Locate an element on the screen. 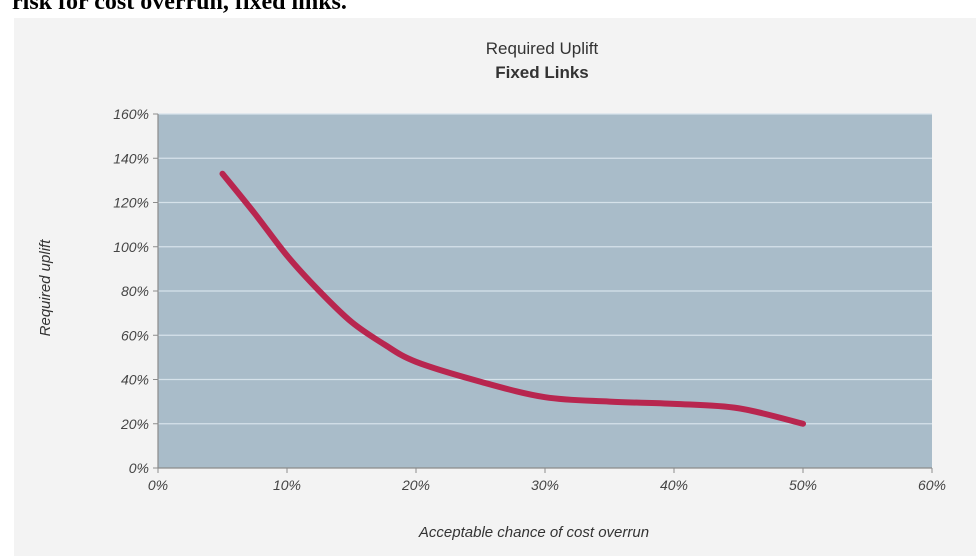  figure-caption: risk for cost overrun, fixed links. is located at coordinates (179, 7).